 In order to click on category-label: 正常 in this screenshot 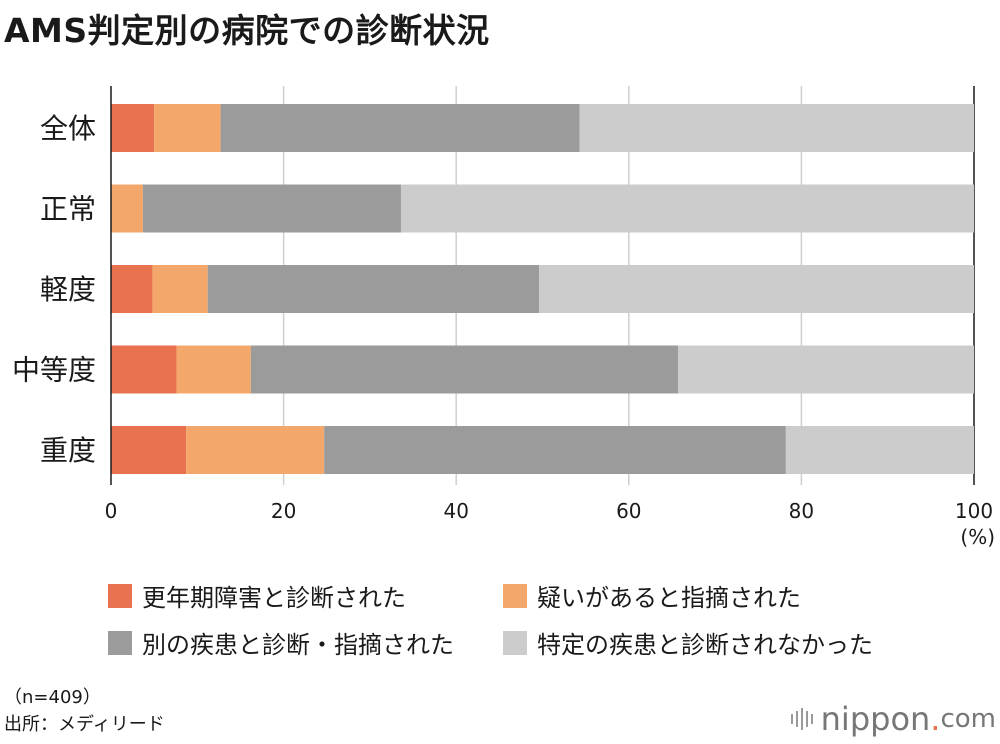, I will do `click(68, 209)`.